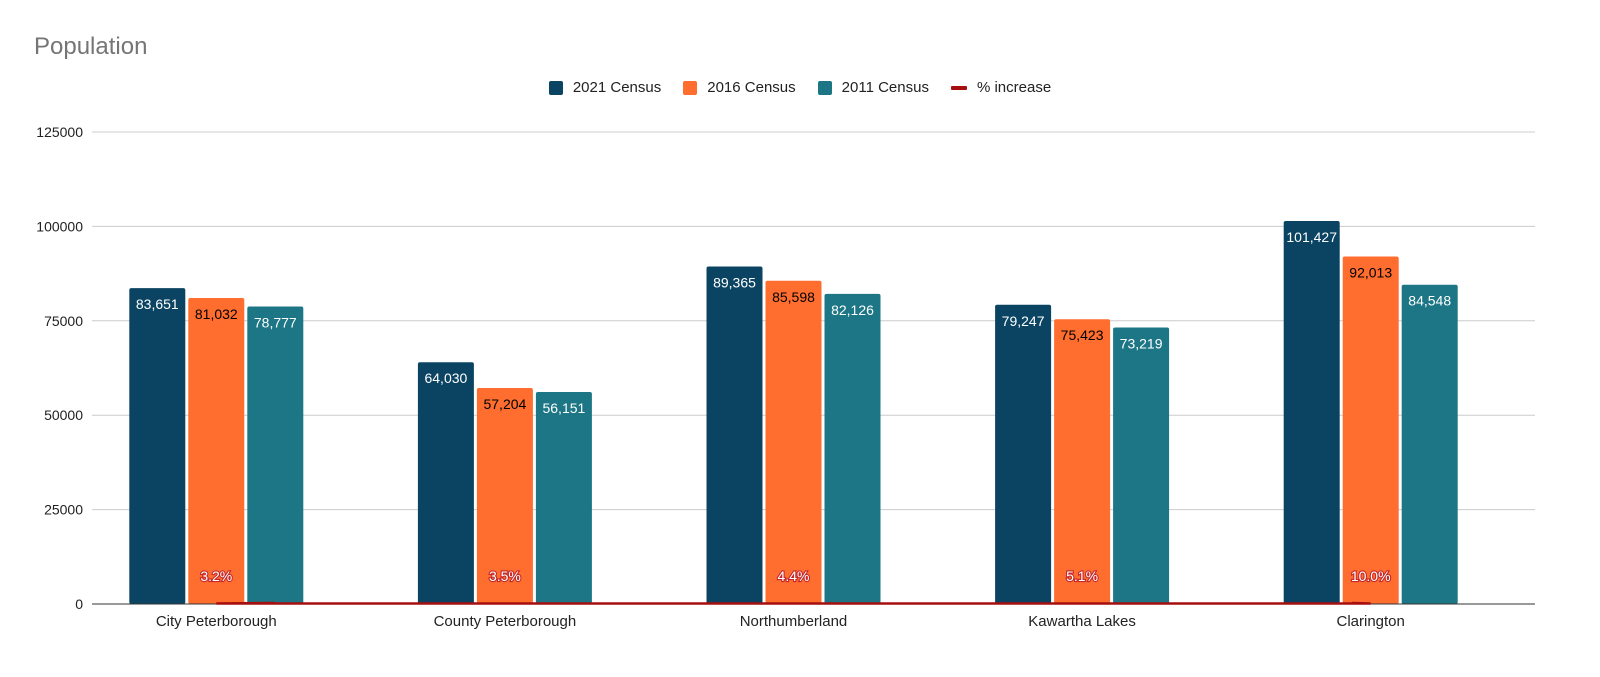  I want to click on bar-data-label: 92,013, so click(1370, 273).